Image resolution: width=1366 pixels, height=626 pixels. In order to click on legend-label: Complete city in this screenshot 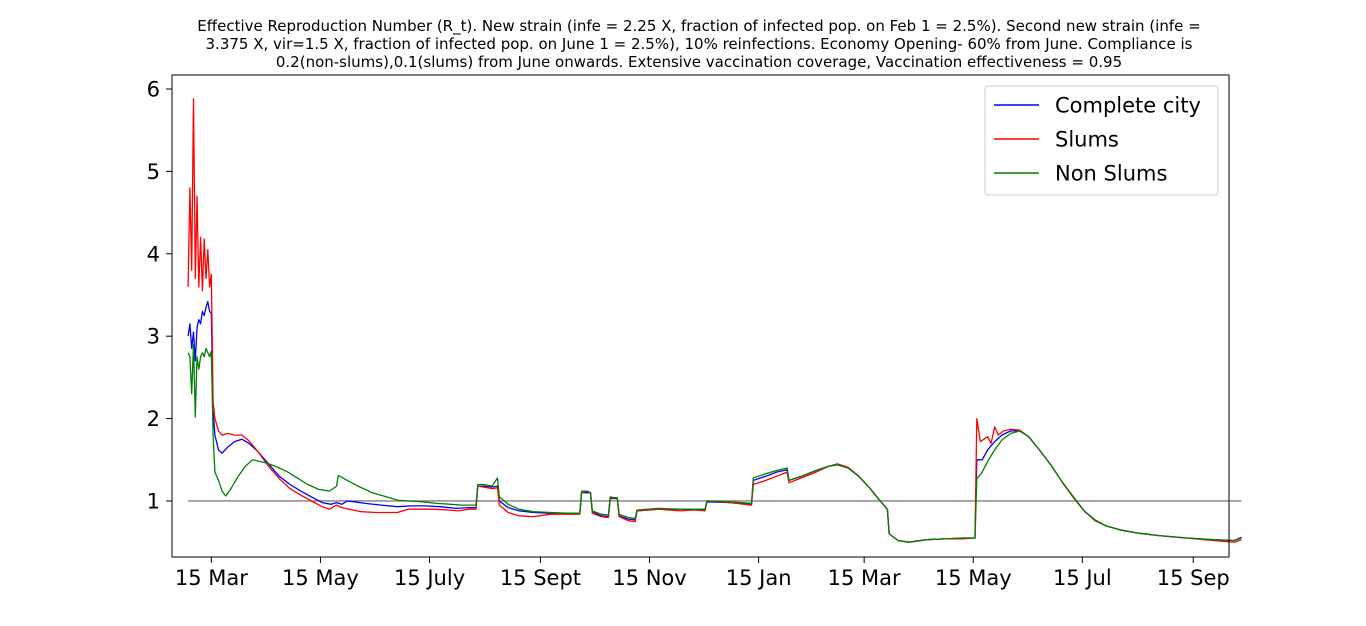, I will do `click(1128, 106)`.